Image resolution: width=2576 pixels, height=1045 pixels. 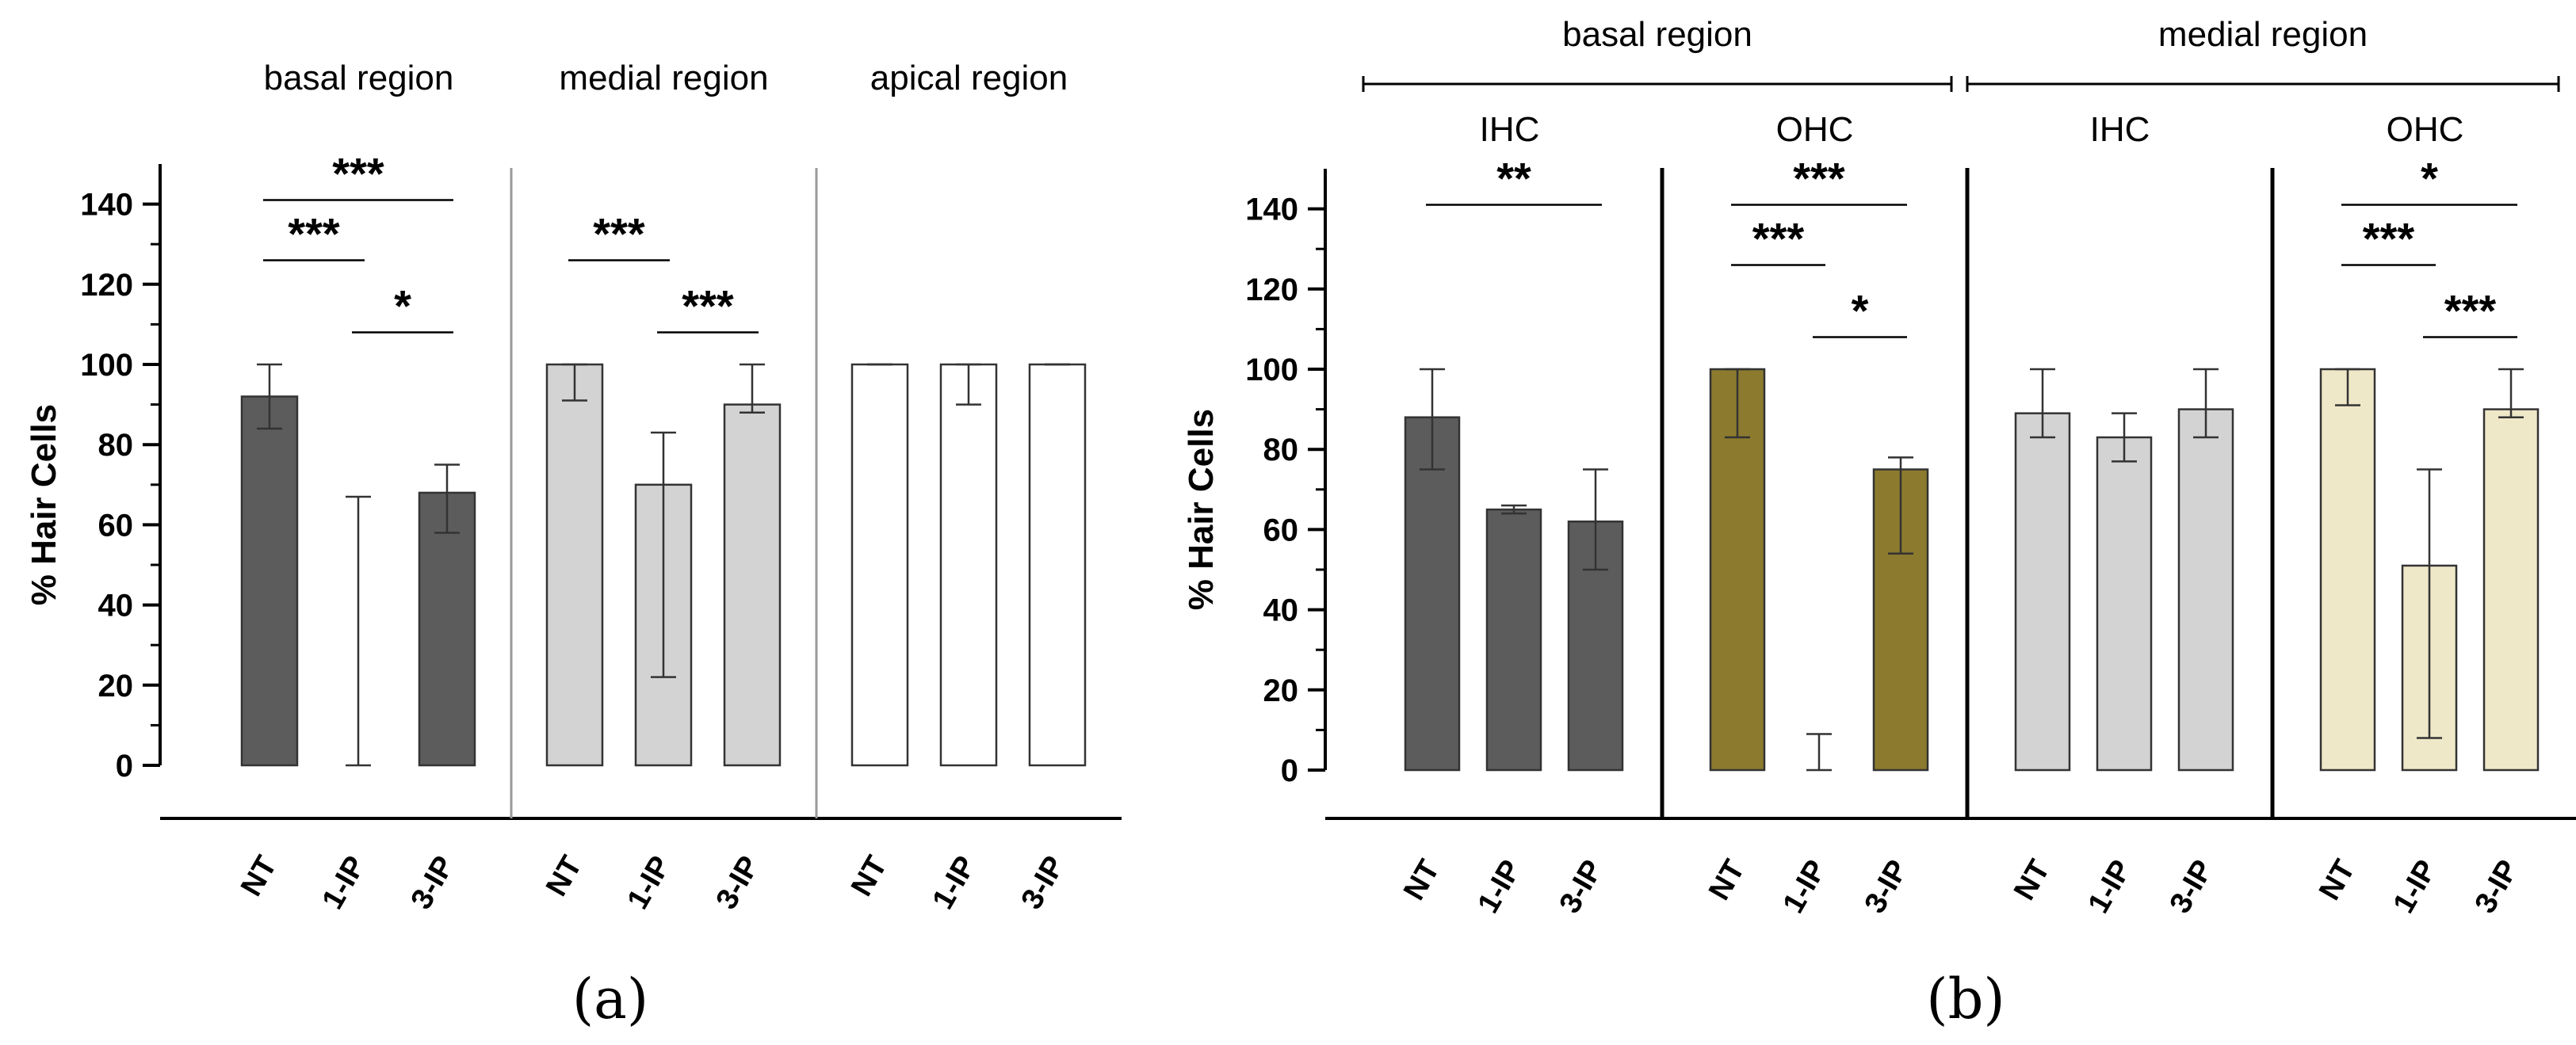 What do you see at coordinates (969, 78) in the screenshot?
I see `group-title: apical region` at bounding box center [969, 78].